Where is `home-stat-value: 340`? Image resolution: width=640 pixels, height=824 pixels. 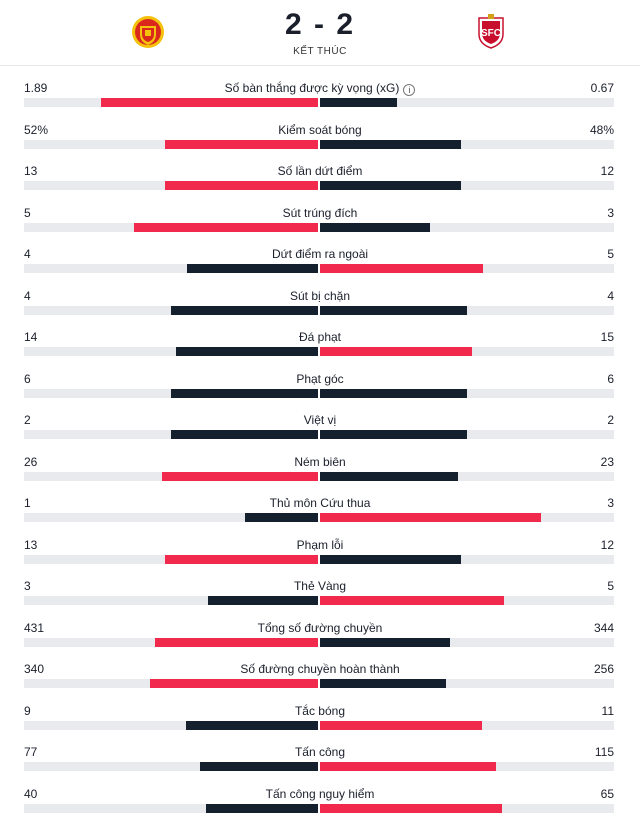 home-stat-value: 340 is located at coordinates (34, 669).